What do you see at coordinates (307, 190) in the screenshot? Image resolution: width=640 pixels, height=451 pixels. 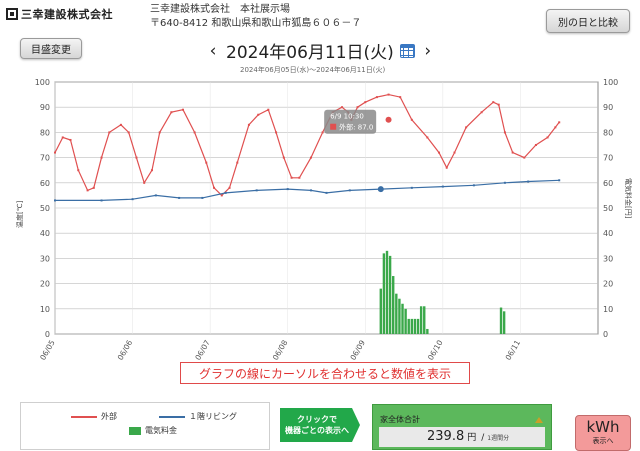 I see `living-temp-line` at bounding box center [307, 190].